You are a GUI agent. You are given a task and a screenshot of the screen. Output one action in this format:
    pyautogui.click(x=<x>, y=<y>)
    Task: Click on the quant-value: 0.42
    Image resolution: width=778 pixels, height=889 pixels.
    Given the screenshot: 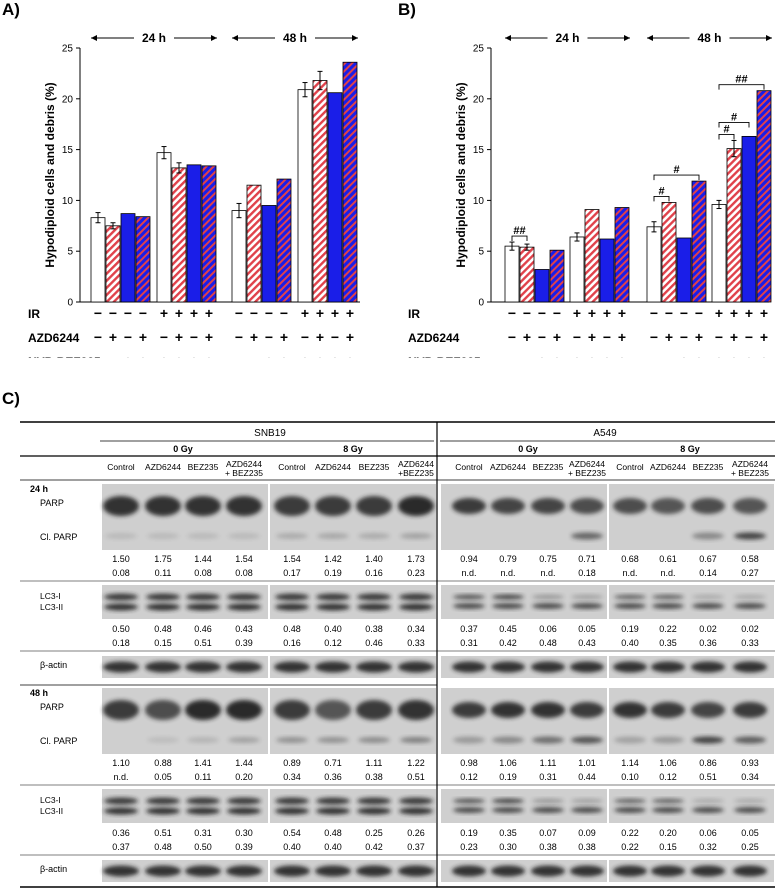 What is the action you would take?
    pyautogui.click(x=374, y=847)
    